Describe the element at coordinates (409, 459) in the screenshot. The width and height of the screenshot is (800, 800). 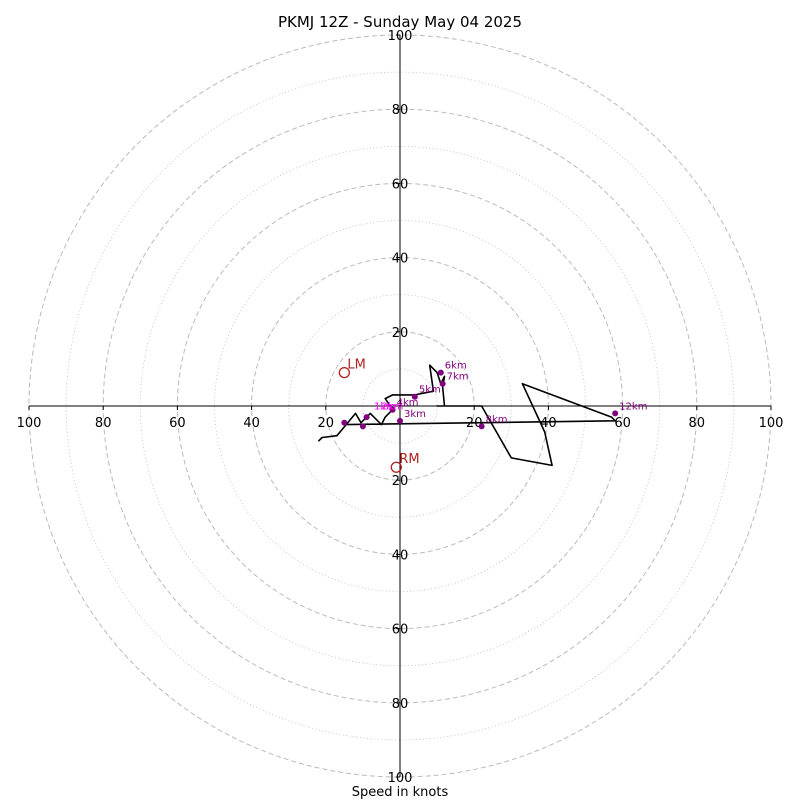
I see `storm-motion-label: RM` at that location.